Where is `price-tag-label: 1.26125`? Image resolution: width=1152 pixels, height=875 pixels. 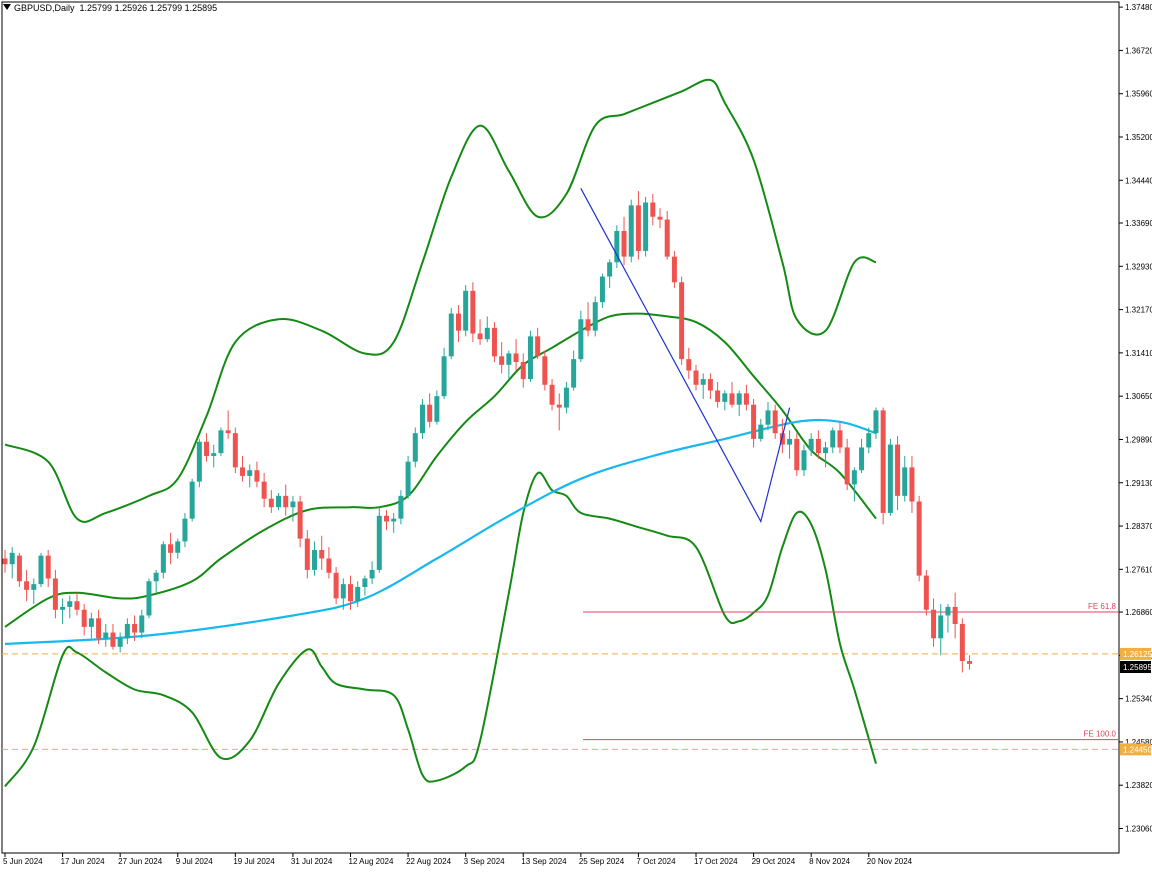
price-tag-label: 1.26125 is located at coordinates (1137, 654).